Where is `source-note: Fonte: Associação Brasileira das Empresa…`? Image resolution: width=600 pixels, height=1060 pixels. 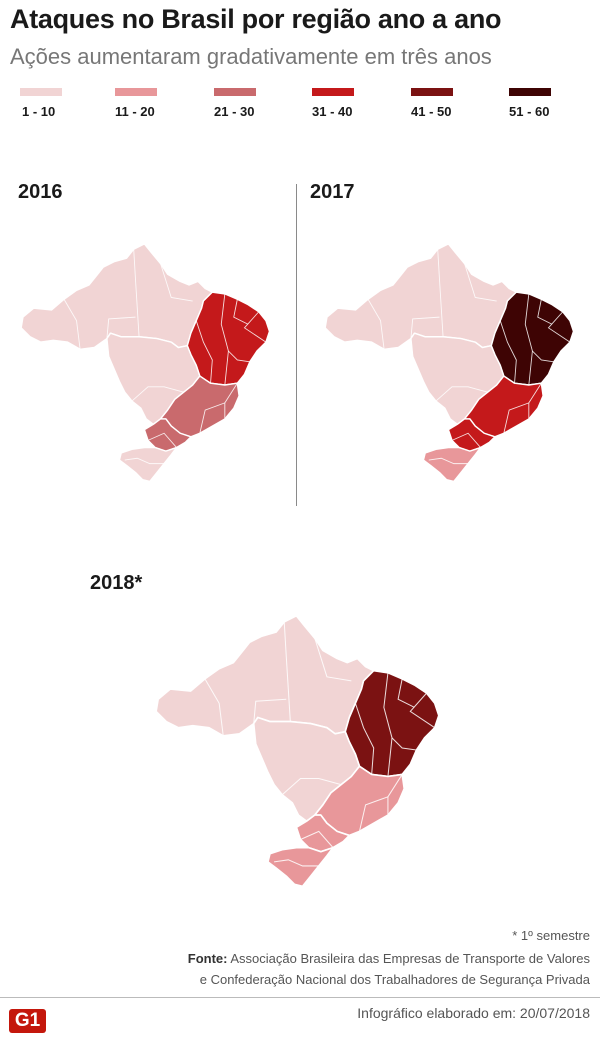
source-note: Fonte: Associação Brasileira das Empresa… is located at coordinates (389, 969).